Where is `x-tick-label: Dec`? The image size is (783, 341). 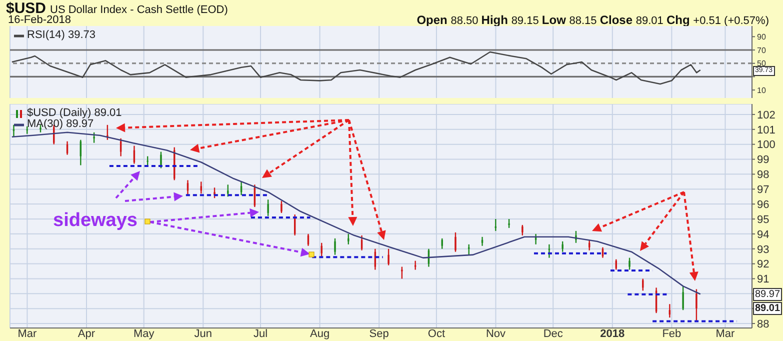 x-tick-label: Dec is located at coordinates (553, 334).